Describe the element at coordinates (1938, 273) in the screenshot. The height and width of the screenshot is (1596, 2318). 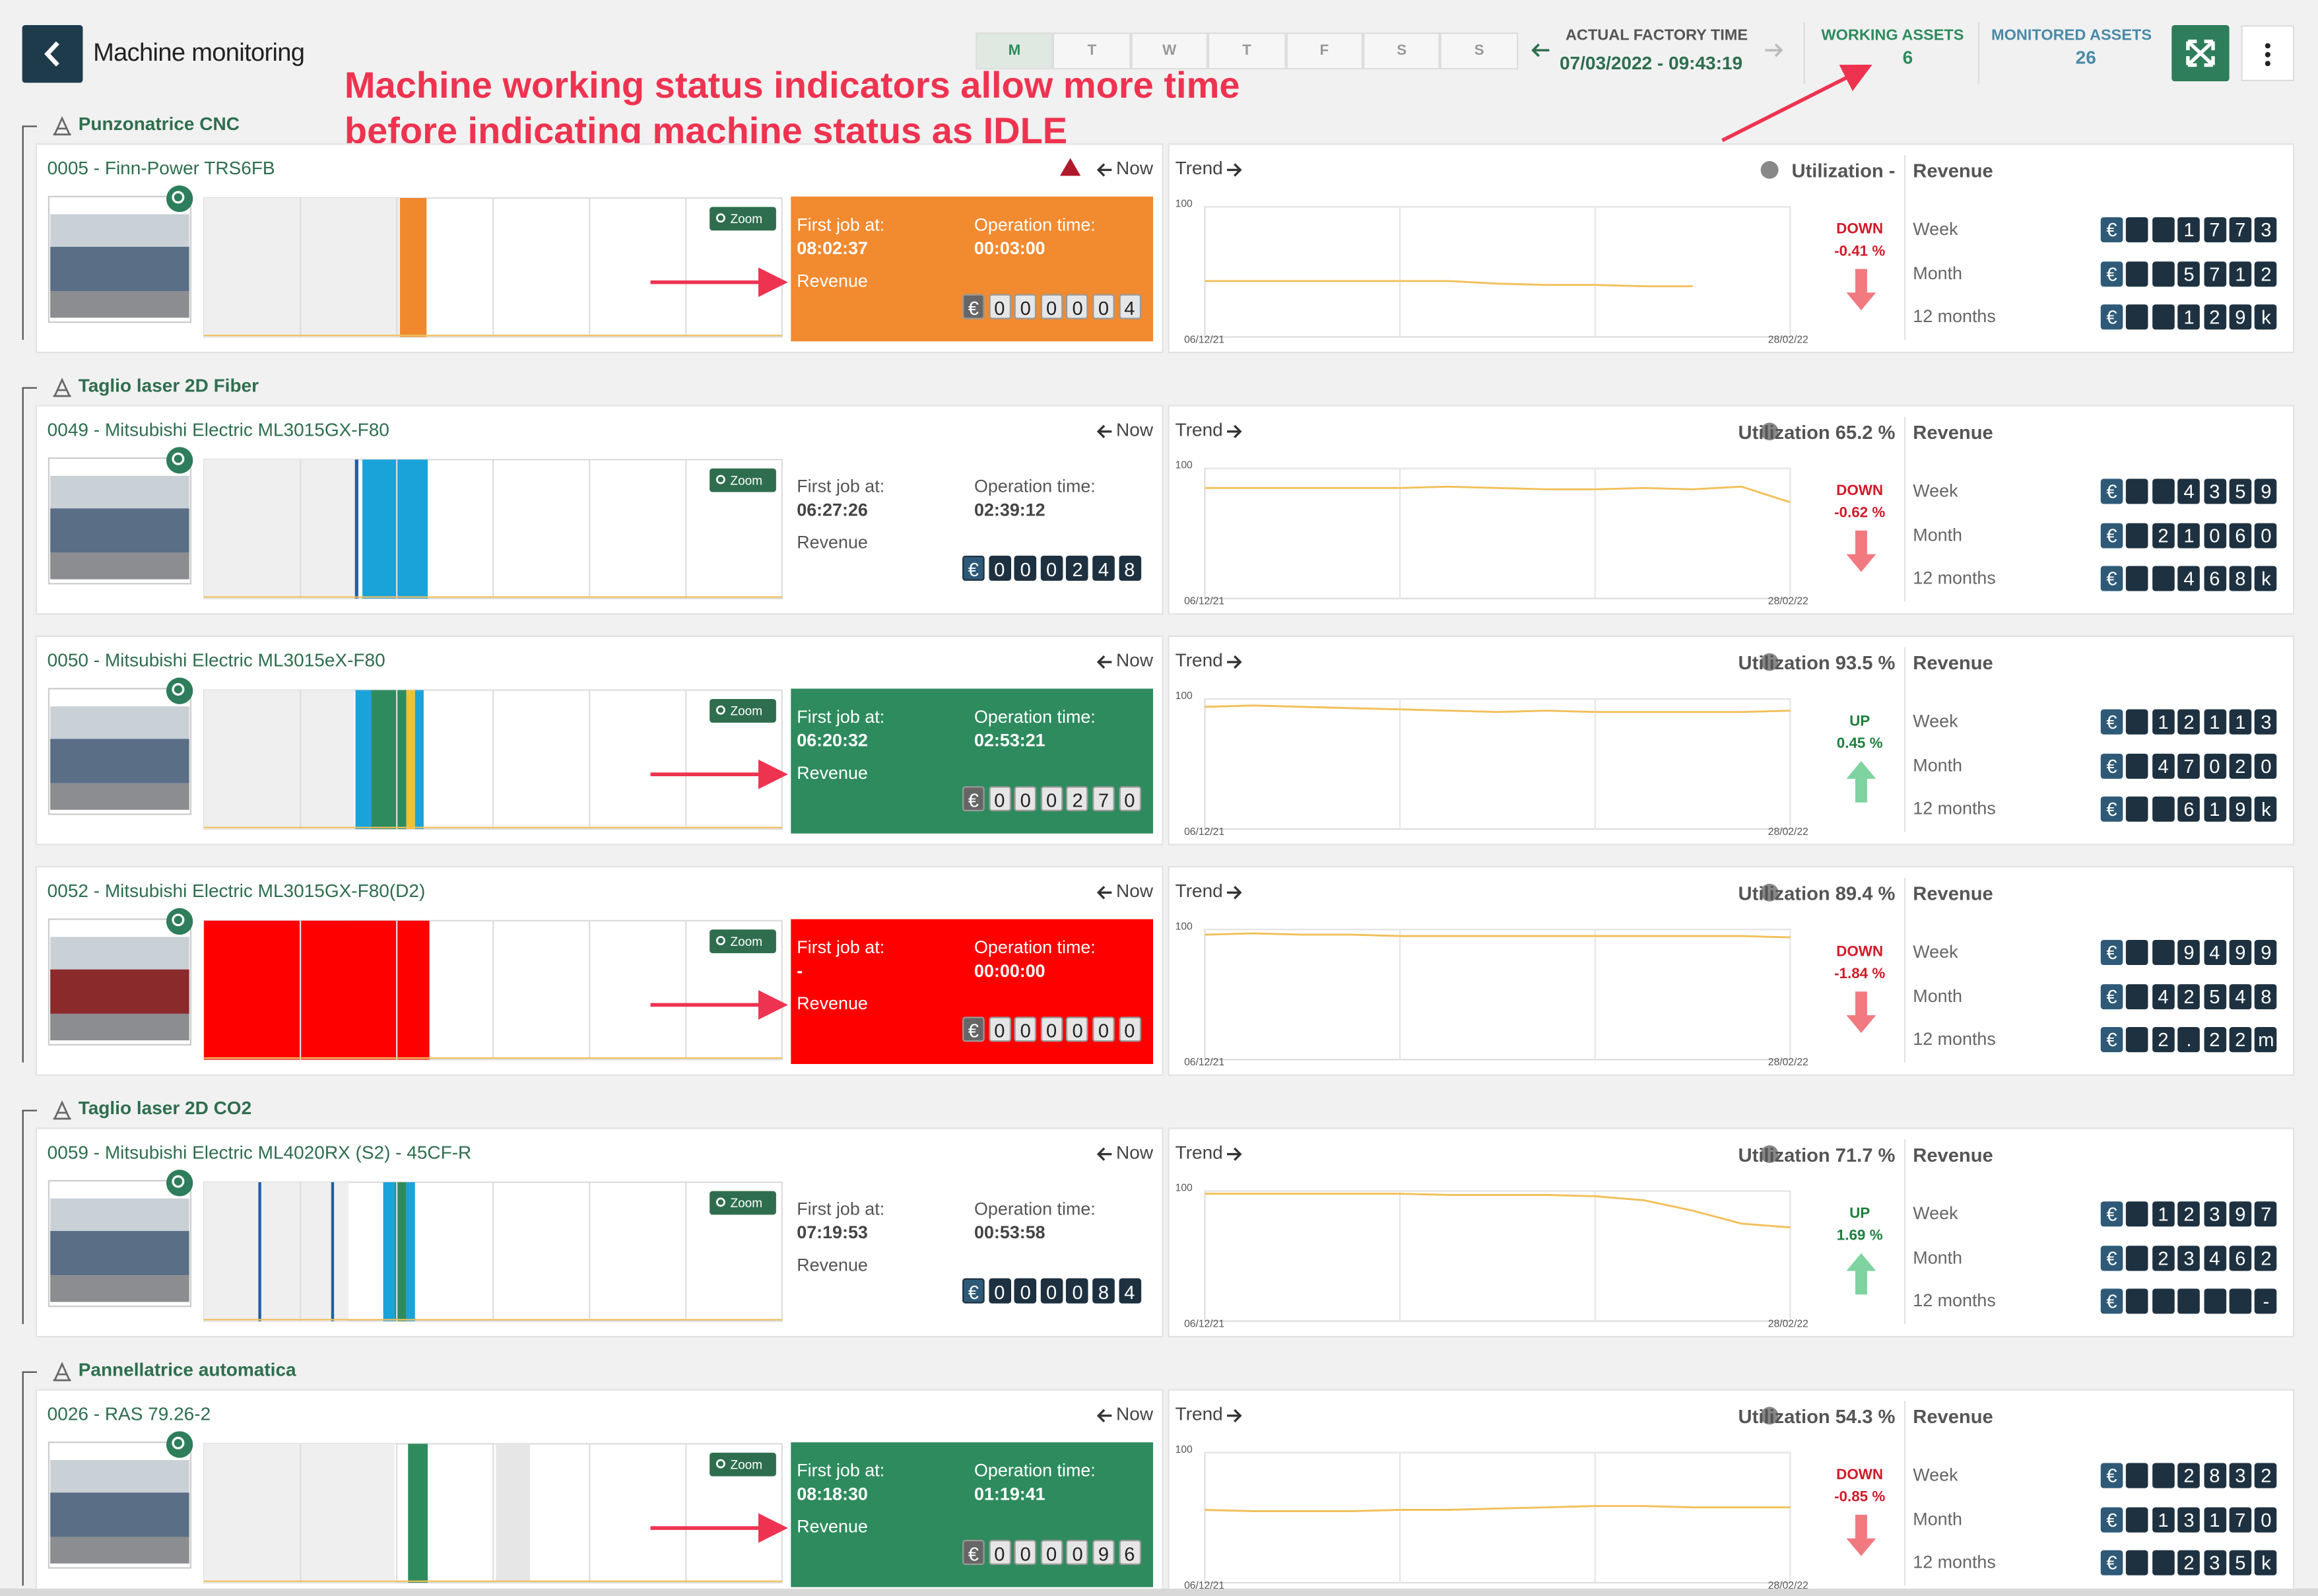
I see `period-label: Month` at that location.